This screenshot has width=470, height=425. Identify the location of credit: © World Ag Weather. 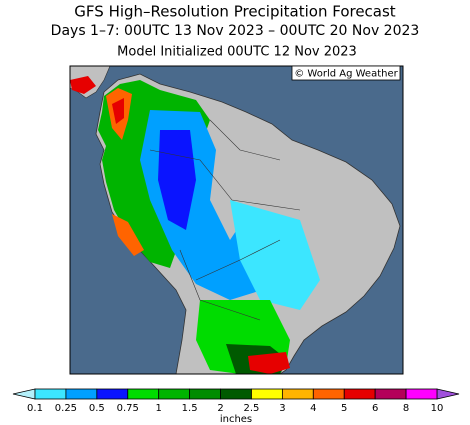
(346, 74).